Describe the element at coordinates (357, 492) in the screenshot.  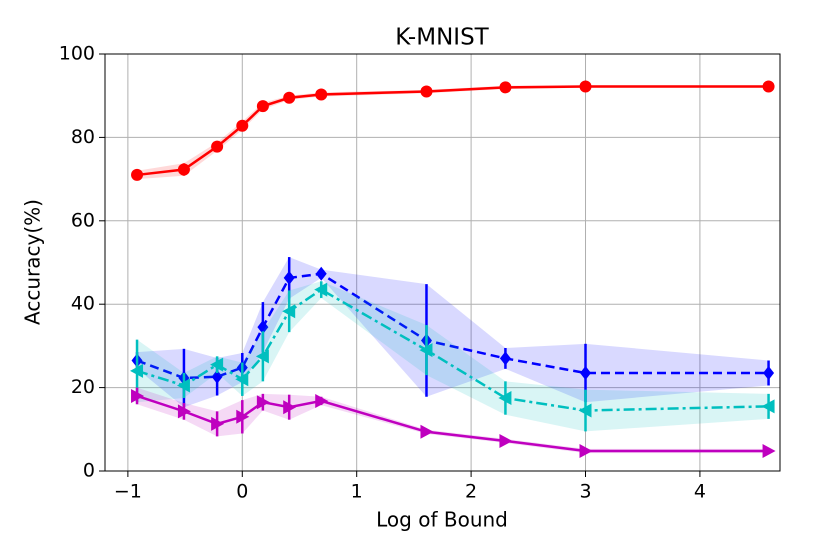
I see `x-tick-label: 1` at that location.